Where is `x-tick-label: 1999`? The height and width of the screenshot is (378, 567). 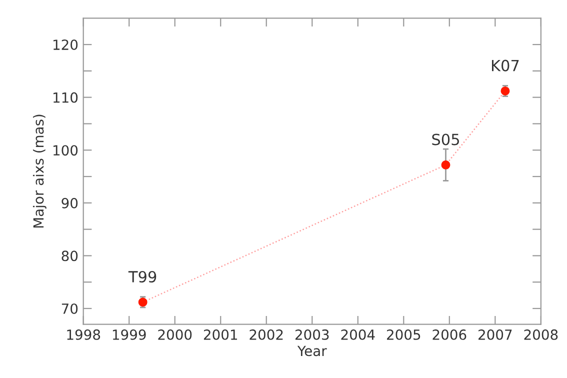 x-tick-label: 1999 is located at coordinates (129, 334).